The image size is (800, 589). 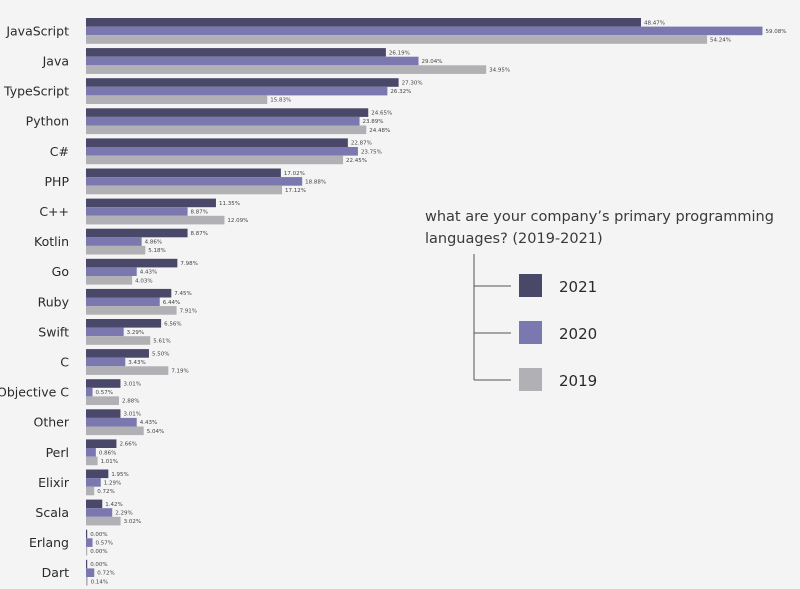 I want to click on data-label: 24.65%, so click(x=381, y=114).